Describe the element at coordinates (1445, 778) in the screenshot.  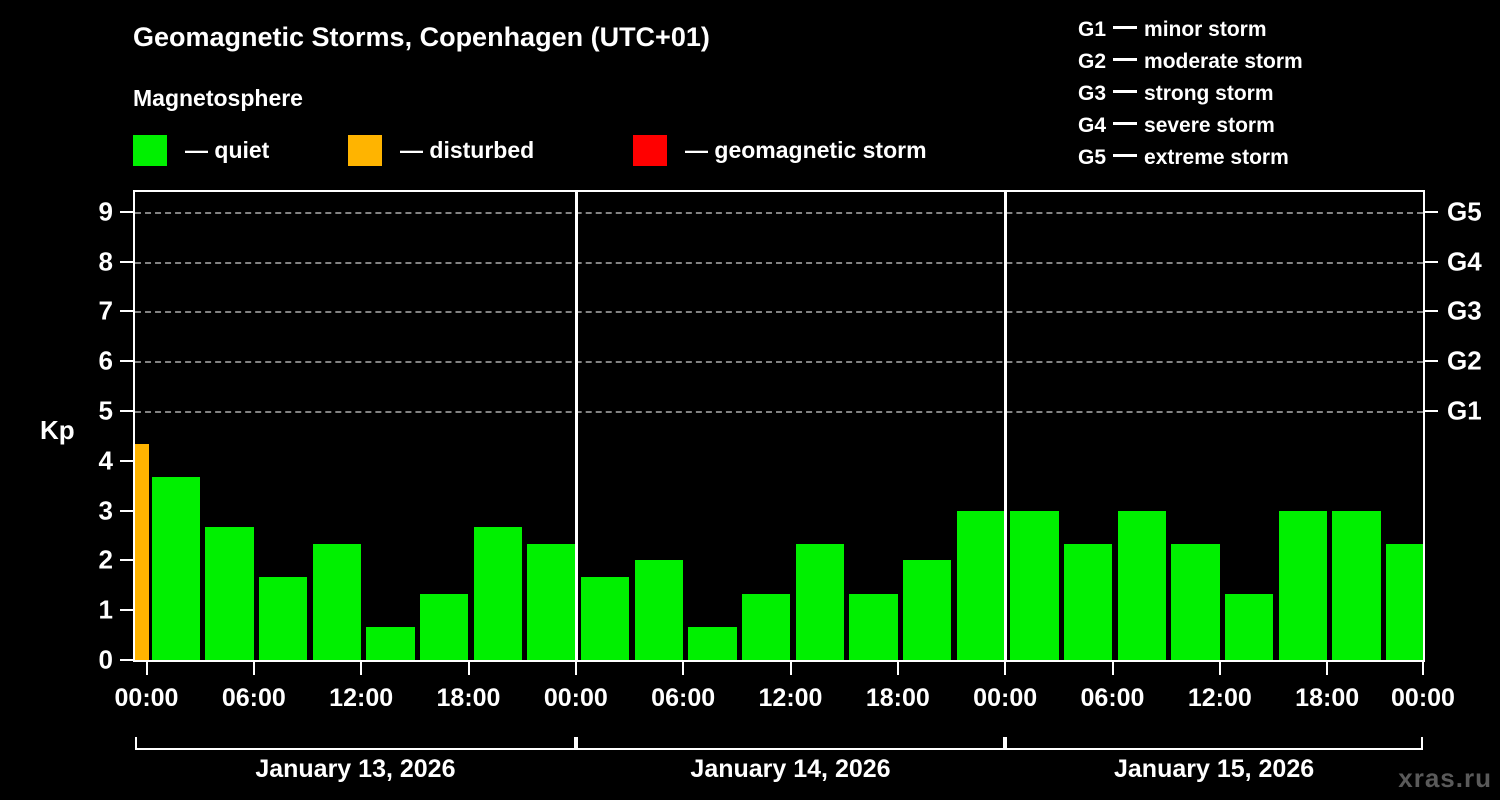
I see `watermark: xras.ru` at that location.